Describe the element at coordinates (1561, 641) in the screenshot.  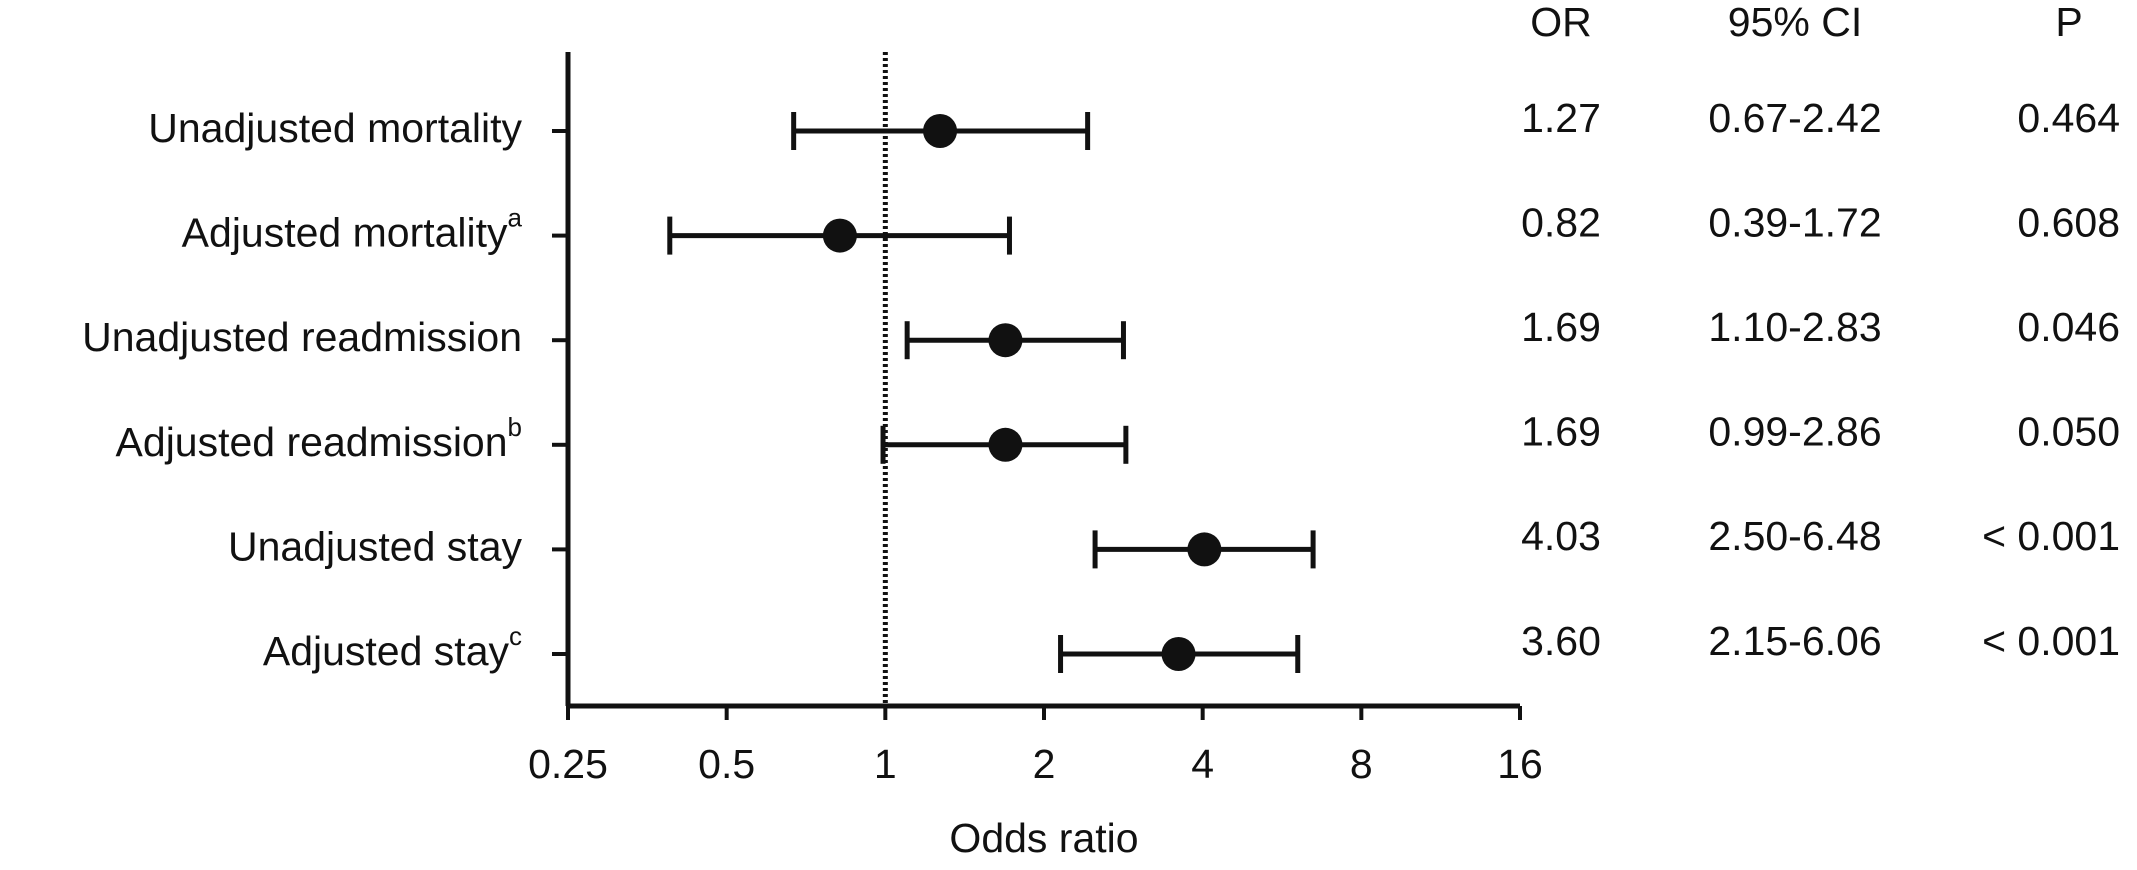
I see `or-value: 3.60` at that location.